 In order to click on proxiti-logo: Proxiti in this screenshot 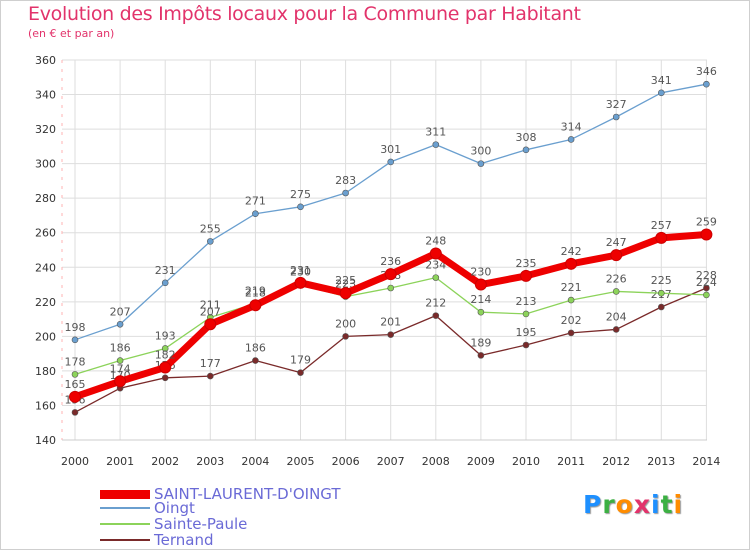, I will do `click(633, 504)`.